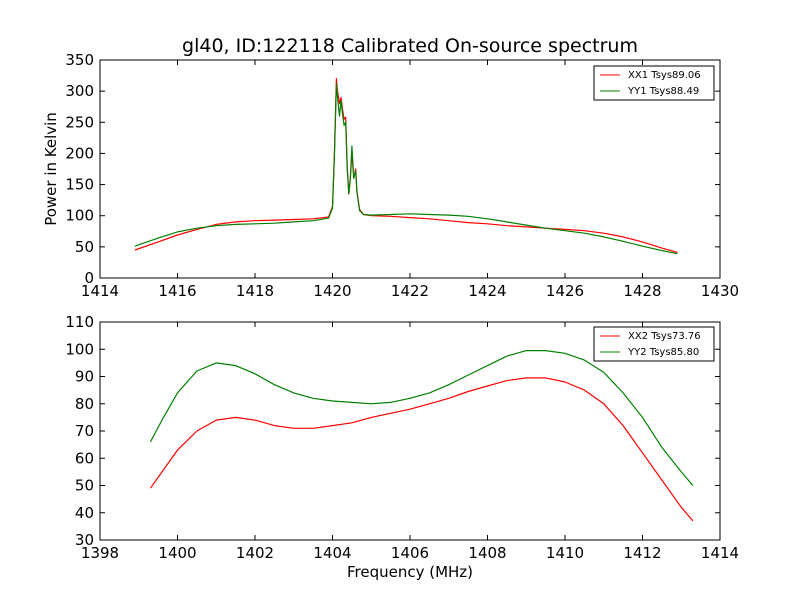 The image size is (800, 600). What do you see at coordinates (79, 60) in the screenshot?
I see `y-tick-label: 350` at bounding box center [79, 60].